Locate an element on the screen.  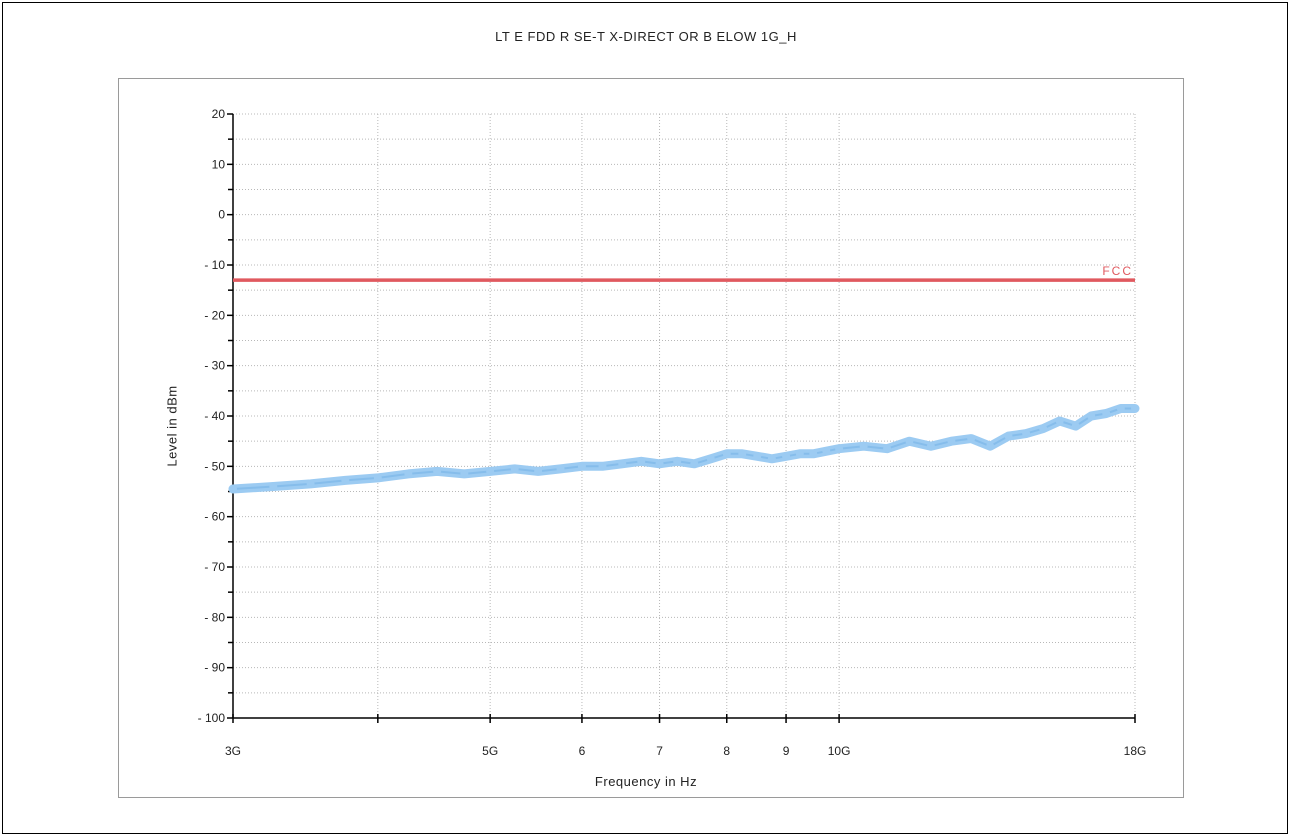
y-tick-label: 20 is located at coordinates (219, 114).